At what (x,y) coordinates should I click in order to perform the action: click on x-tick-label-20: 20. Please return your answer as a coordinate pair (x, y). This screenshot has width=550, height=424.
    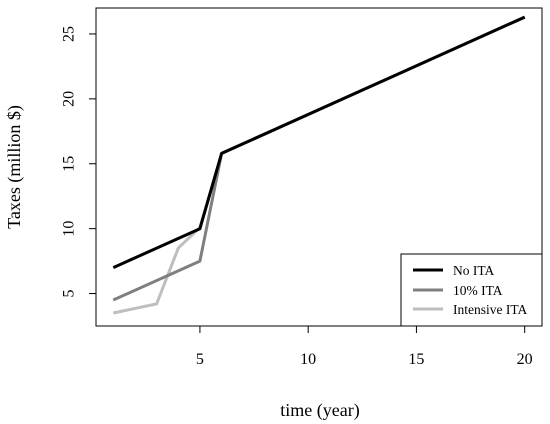
    Looking at the image, I should click on (525, 359).